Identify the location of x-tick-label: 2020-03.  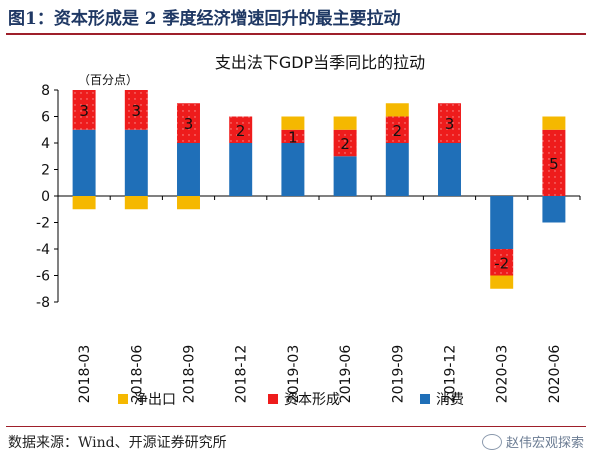
(503, 374).